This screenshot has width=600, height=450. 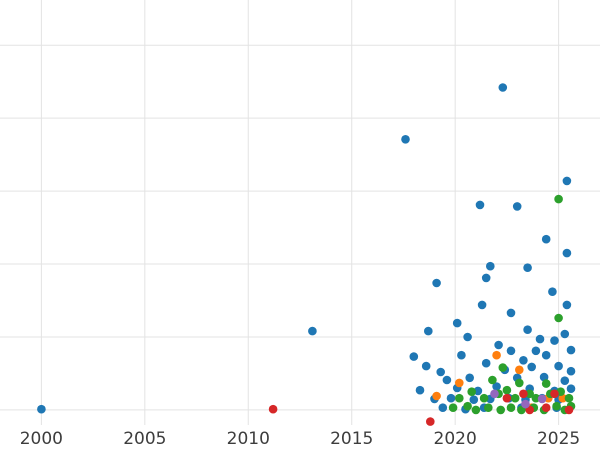 What do you see at coordinates (558, 439) in the screenshot?
I see `x-tick-label: 2025` at bounding box center [558, 439].